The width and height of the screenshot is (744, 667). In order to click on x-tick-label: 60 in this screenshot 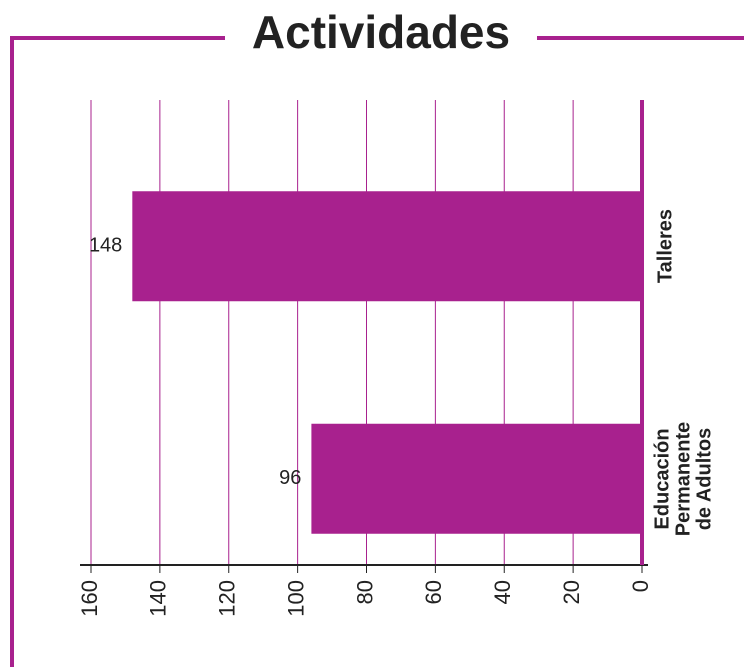, I will do `click(433, 592)`.